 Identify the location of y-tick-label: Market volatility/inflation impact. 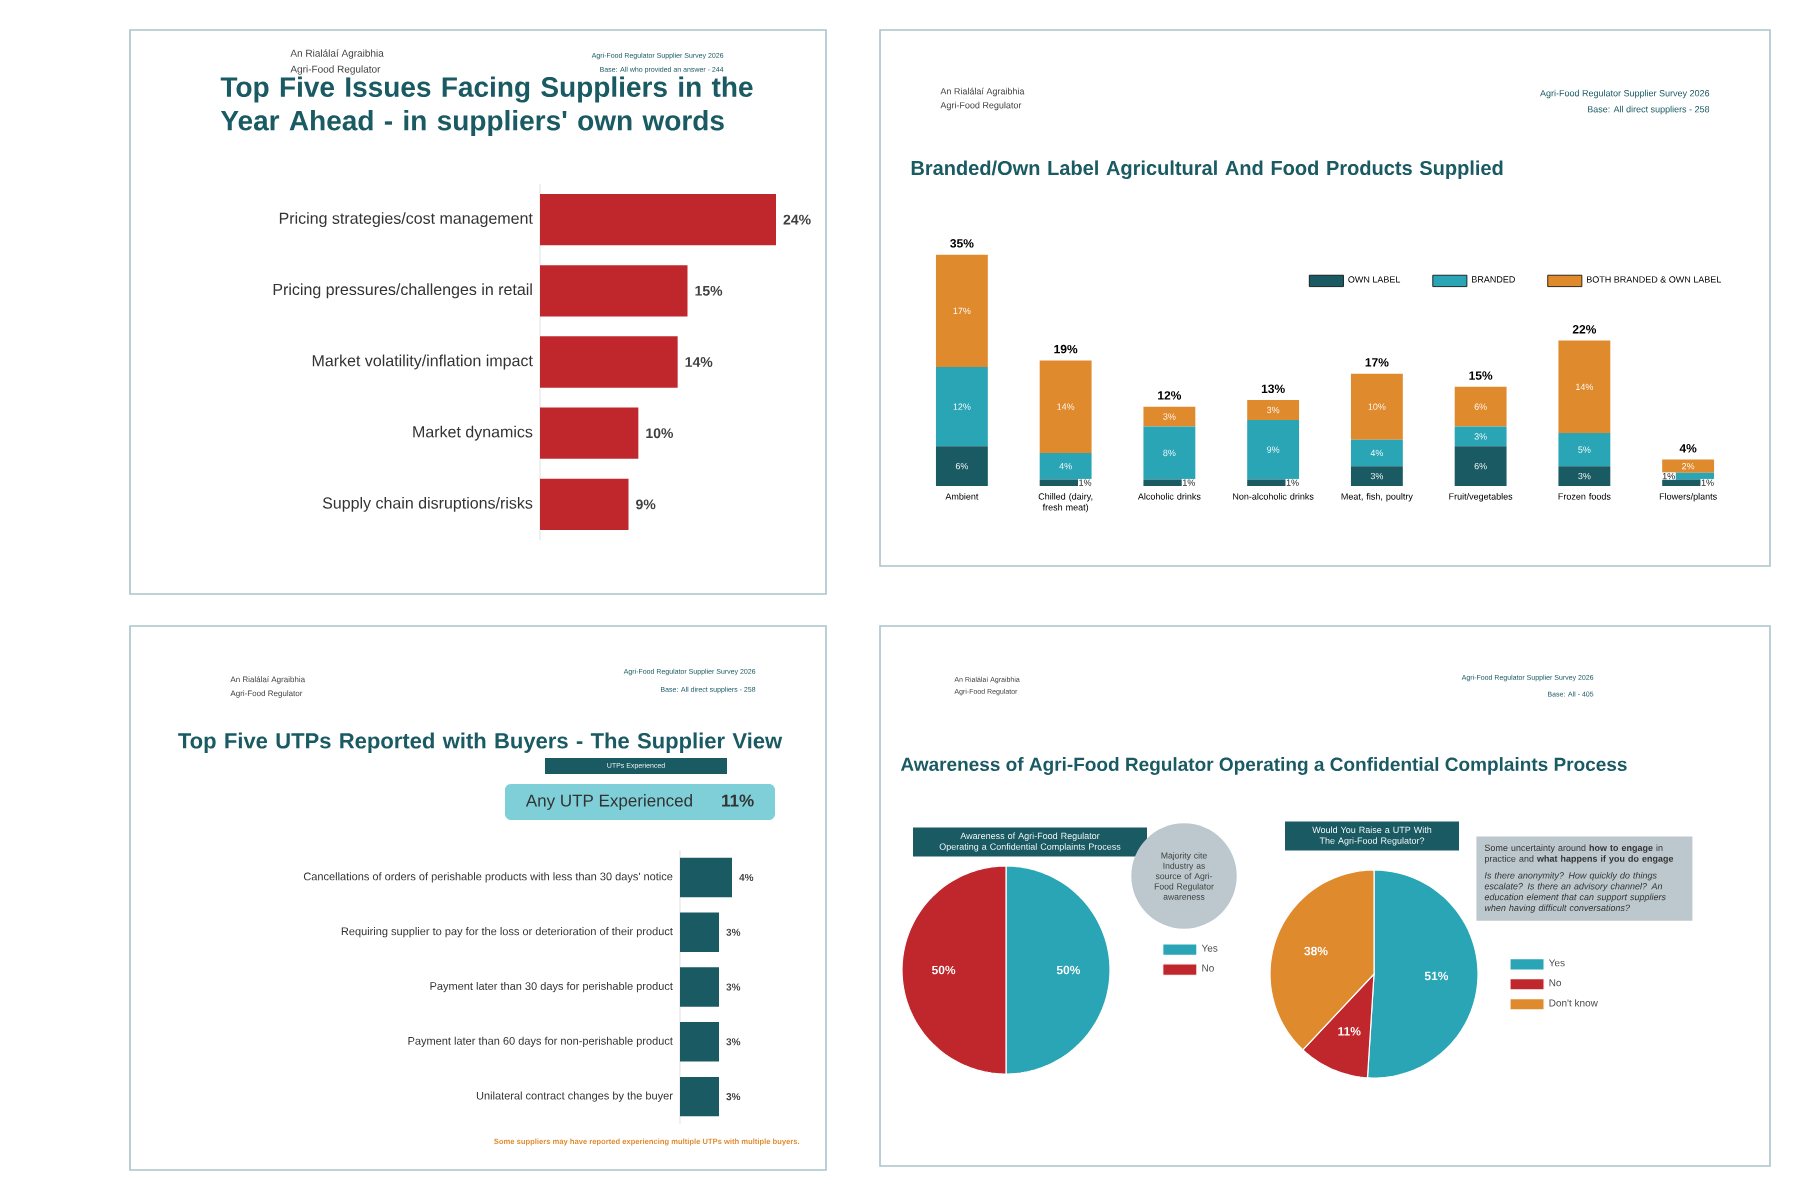
(422, 362).